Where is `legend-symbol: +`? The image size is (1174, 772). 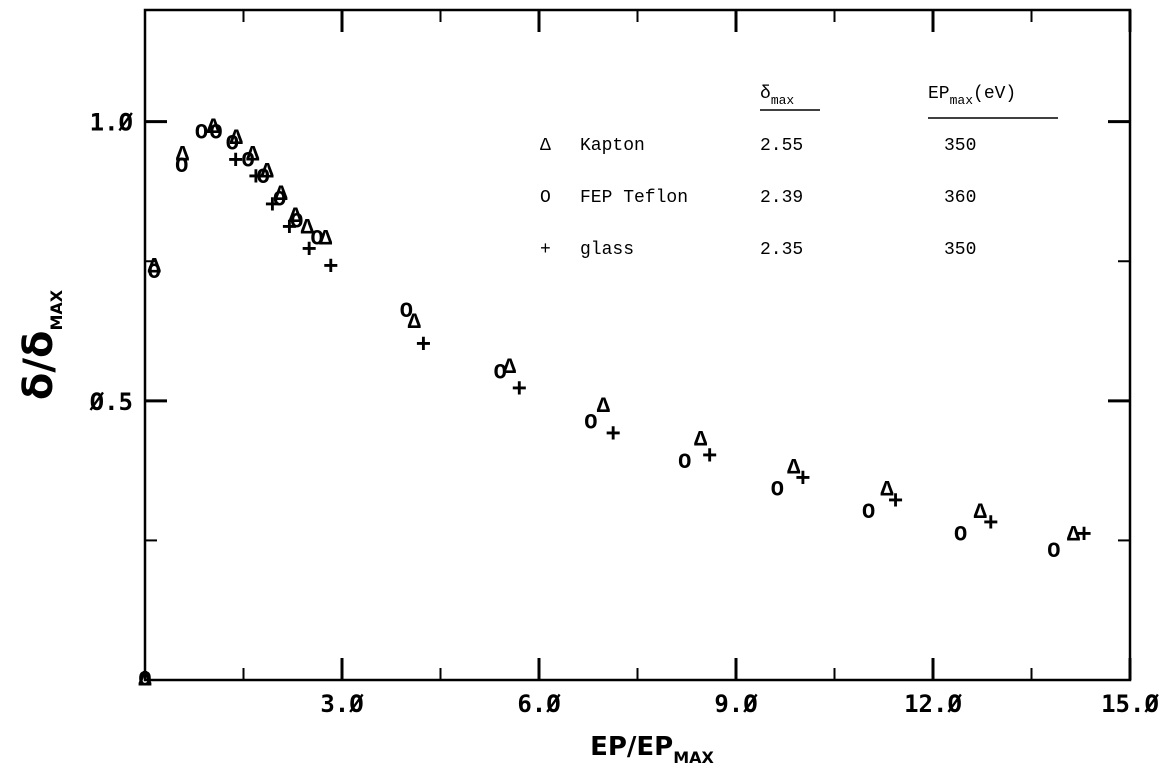
legend-symbol: + is located at coordinates (545, 250).